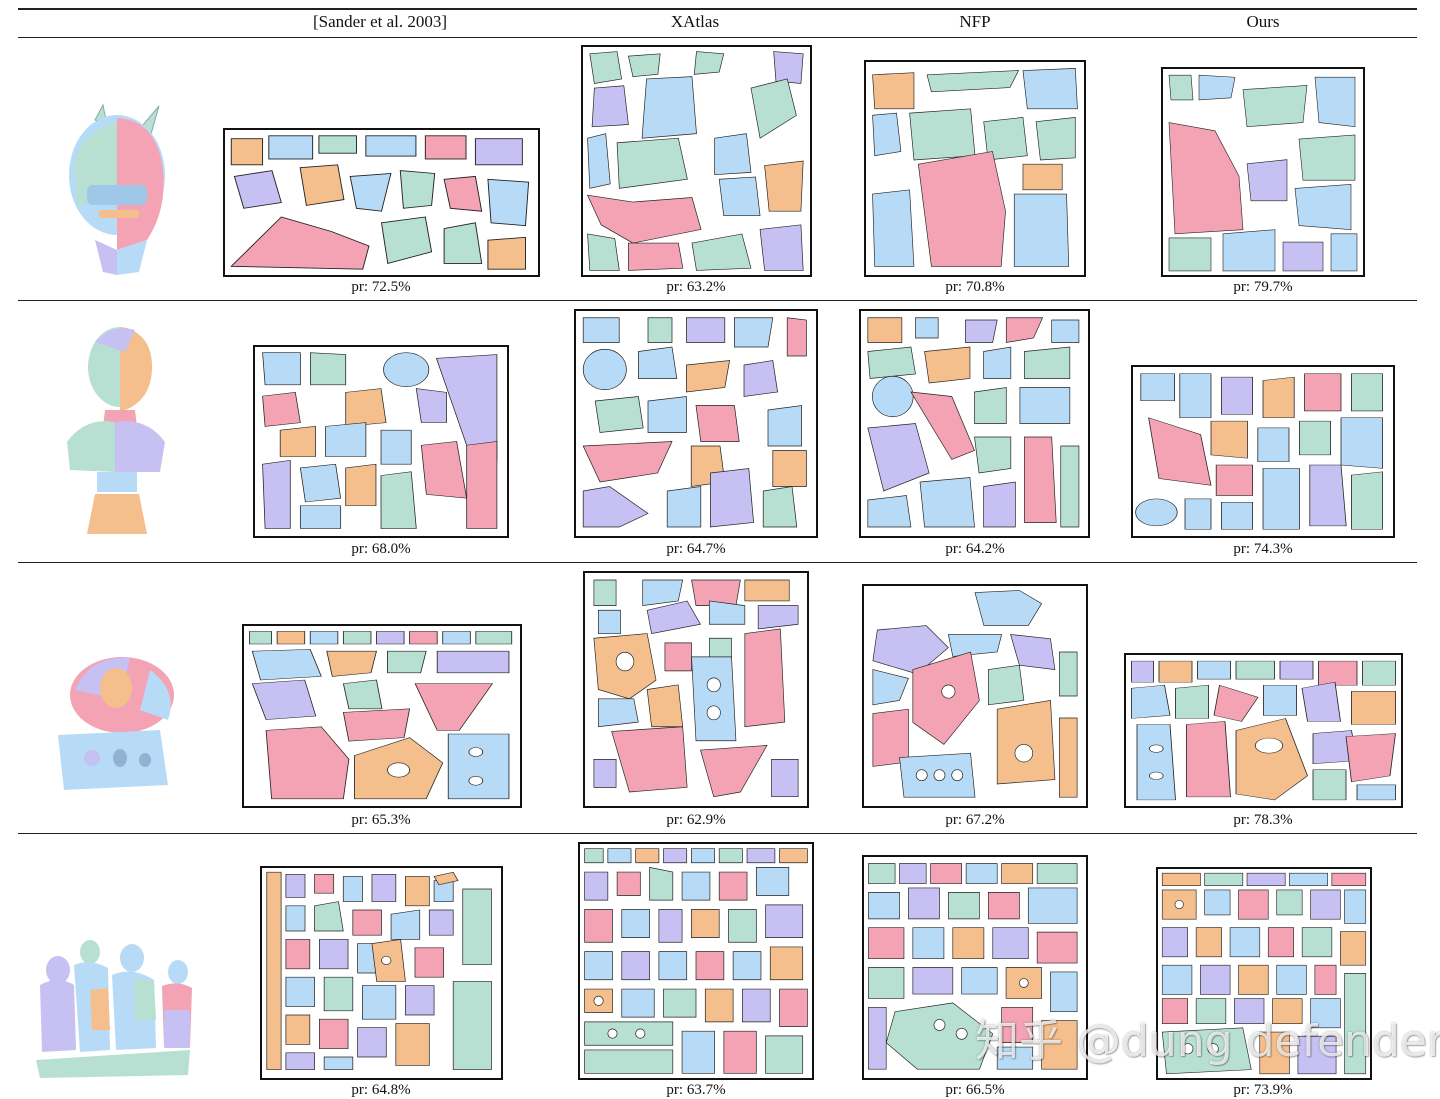  Describe the element at coordinates (975, 168) in the screenshot. I see `atlas-nfp-row1` at that location.